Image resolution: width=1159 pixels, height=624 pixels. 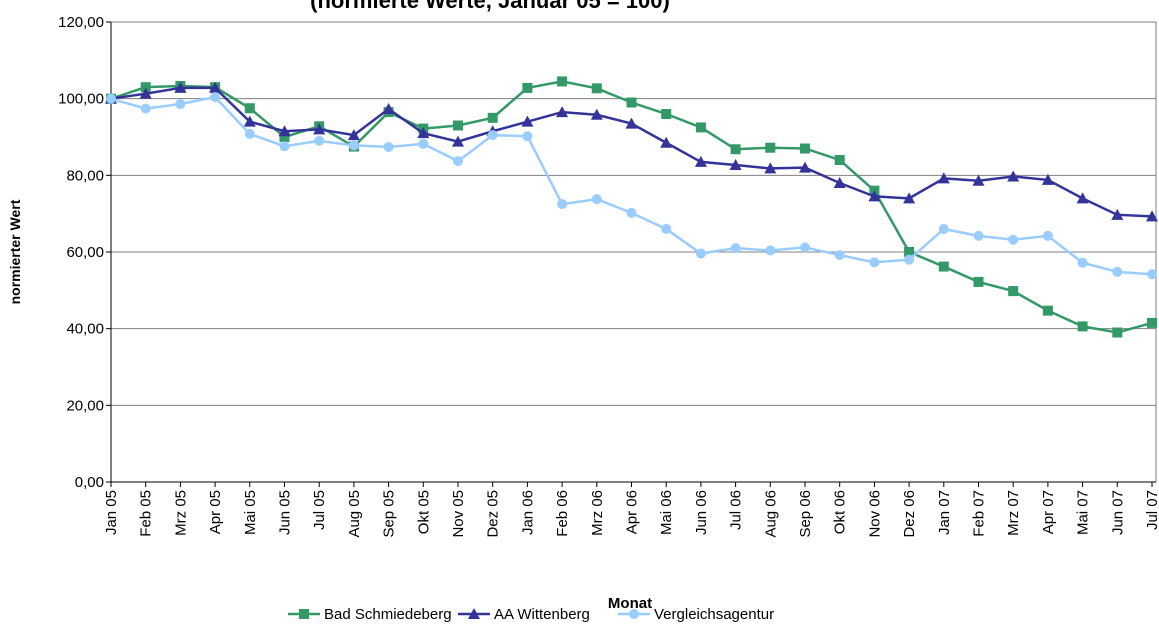 I want to click on legend-label: AA Wittenberg, so click(x=542, y=614).